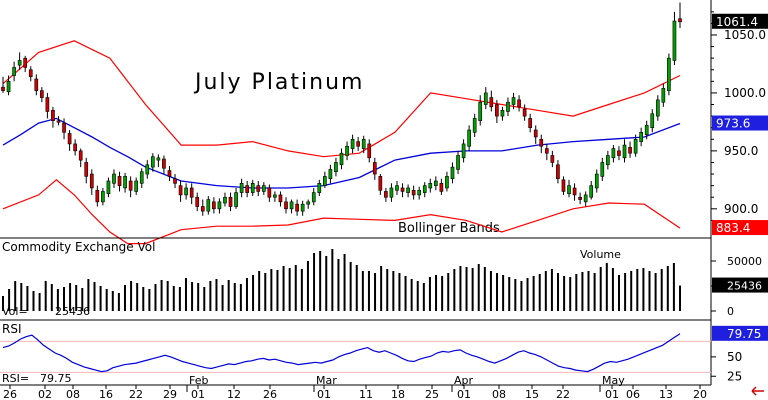 Image resolution: width=768 pixels, height=400 pixels. I want to click on volume-tick-label: 50000, so click(744, 261).